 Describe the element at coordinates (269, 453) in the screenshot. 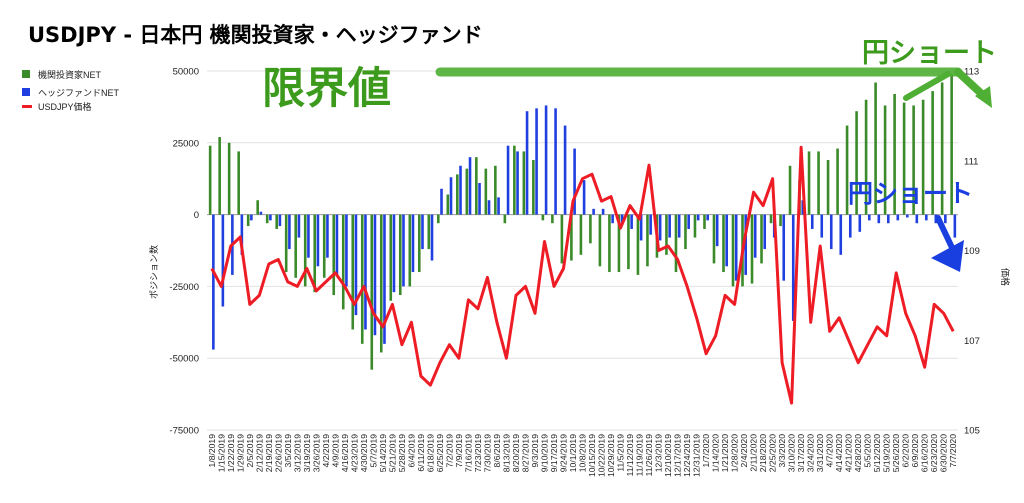

I see `x-tick: 2/19/2019` at that location.